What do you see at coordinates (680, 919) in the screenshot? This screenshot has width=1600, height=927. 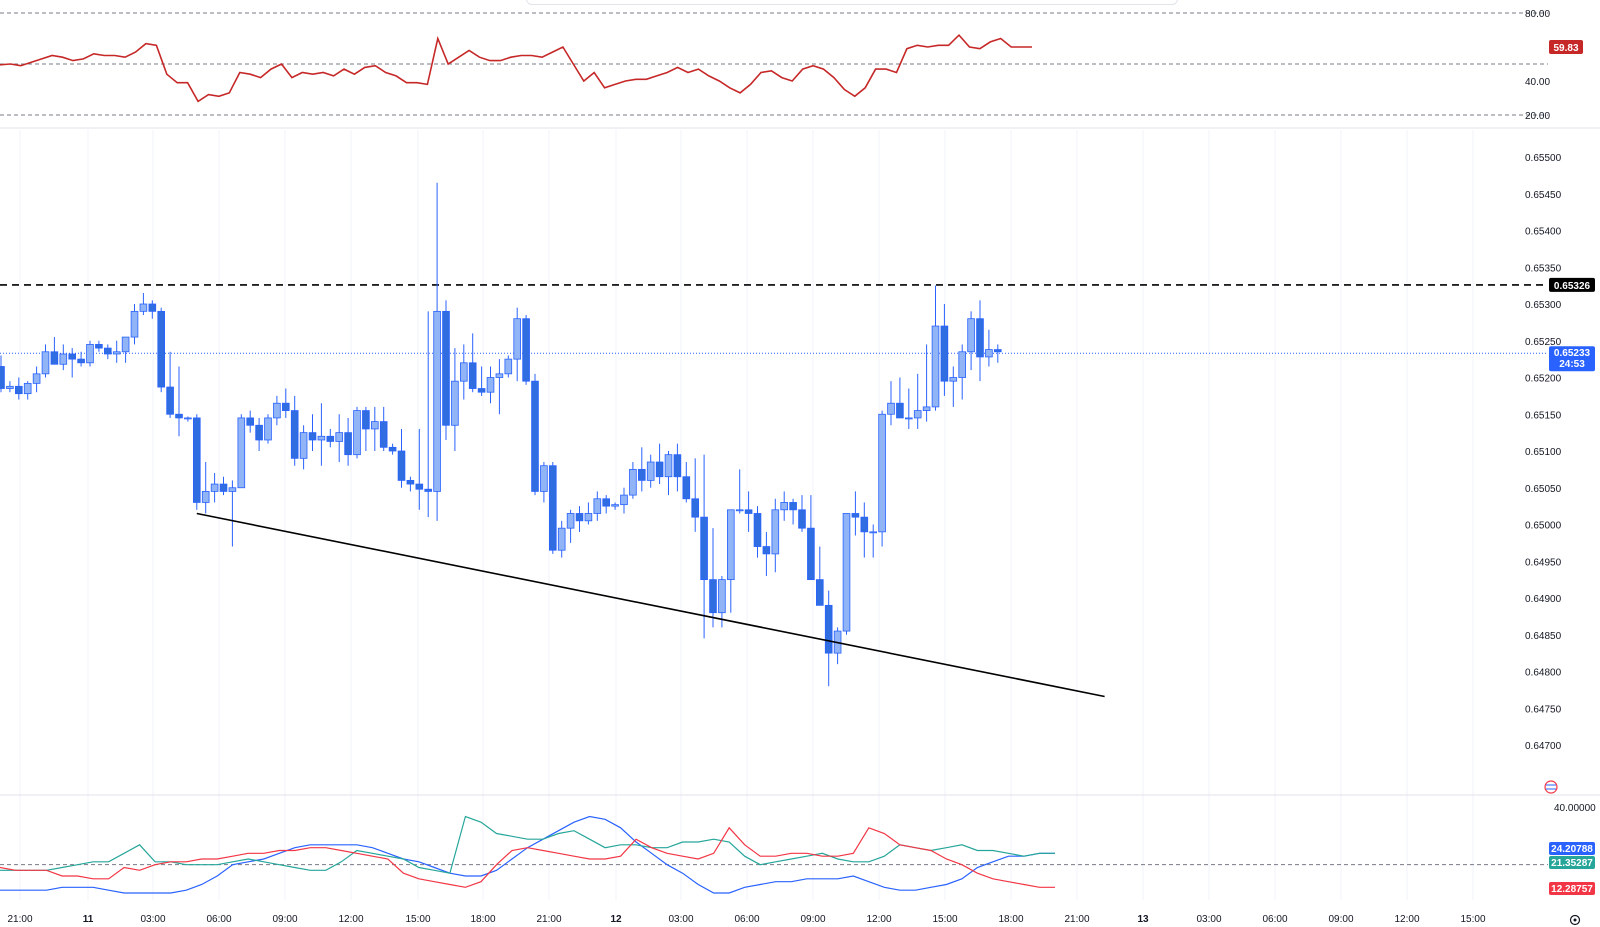 I see `time-label: 03:00` at bounding box center [680, 919].